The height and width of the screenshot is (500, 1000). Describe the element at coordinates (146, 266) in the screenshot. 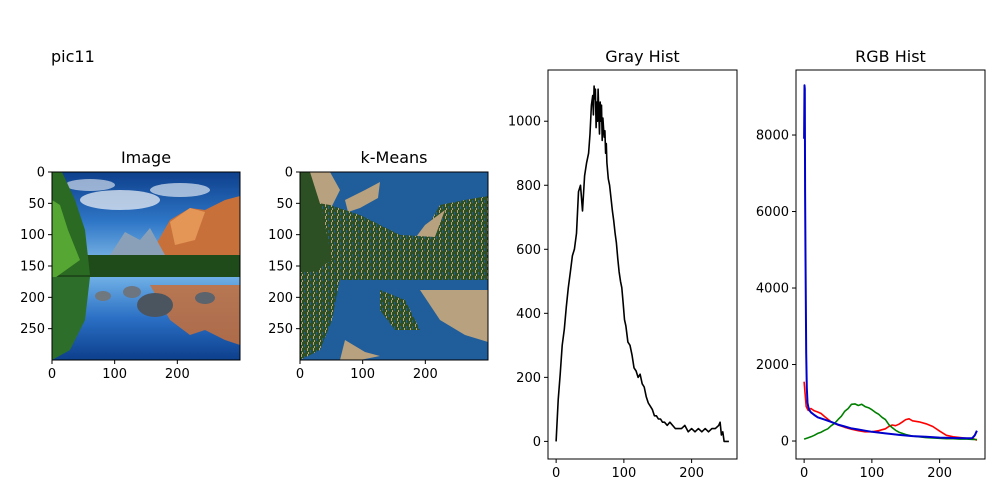

I see `lake-photo` at that location.